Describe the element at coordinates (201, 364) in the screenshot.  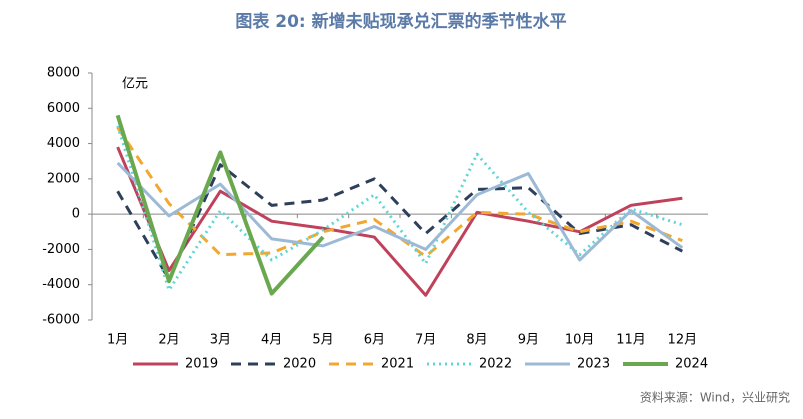
I see `legend-label: 2019` at that location.